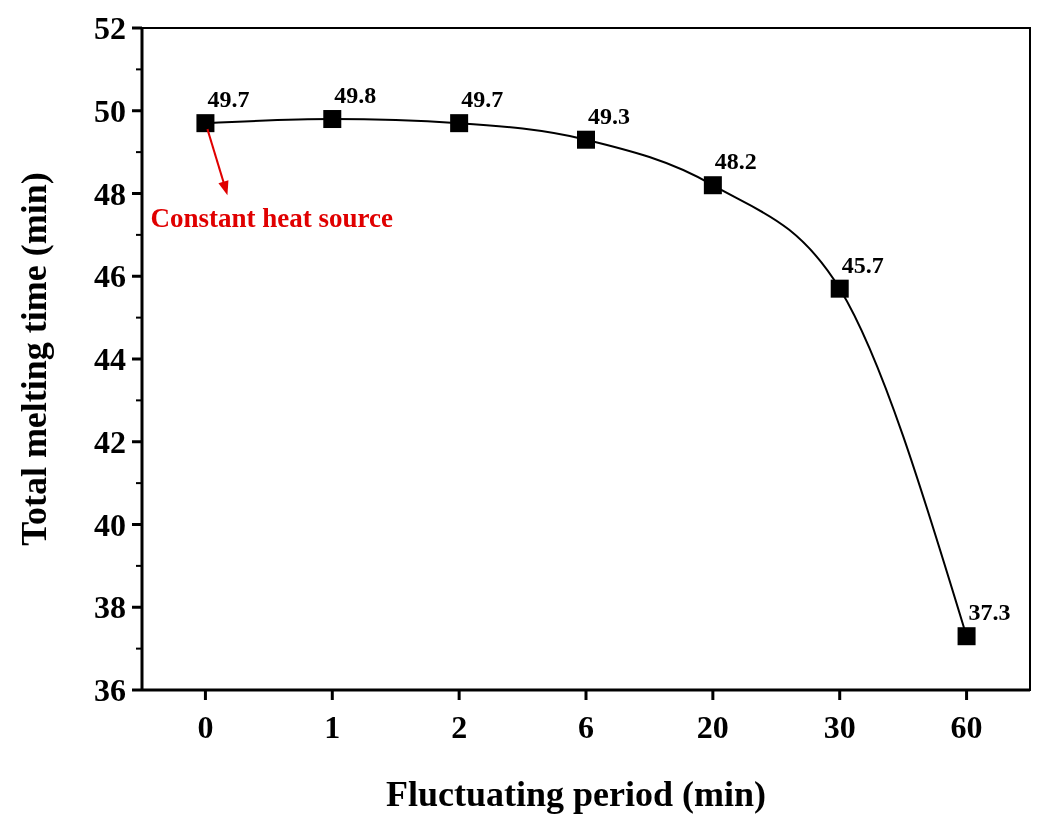 The image size is (1040, 816). What do you see at coordinates (110, 690) in the screenshot?
I see `y-tick-label: 36` at bounding box center [110, 690].